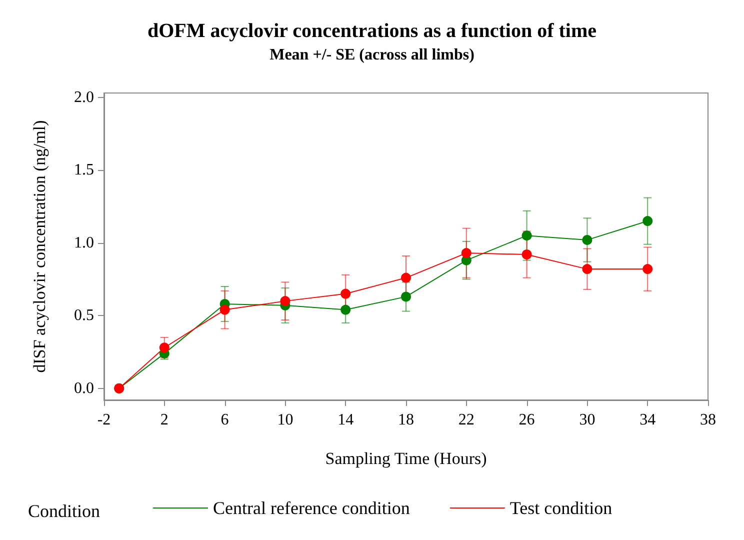  What do you see at coordinates (64, 511) in the screenshot?
I see `legend-title: Condition` at bounding box center [64, 511].